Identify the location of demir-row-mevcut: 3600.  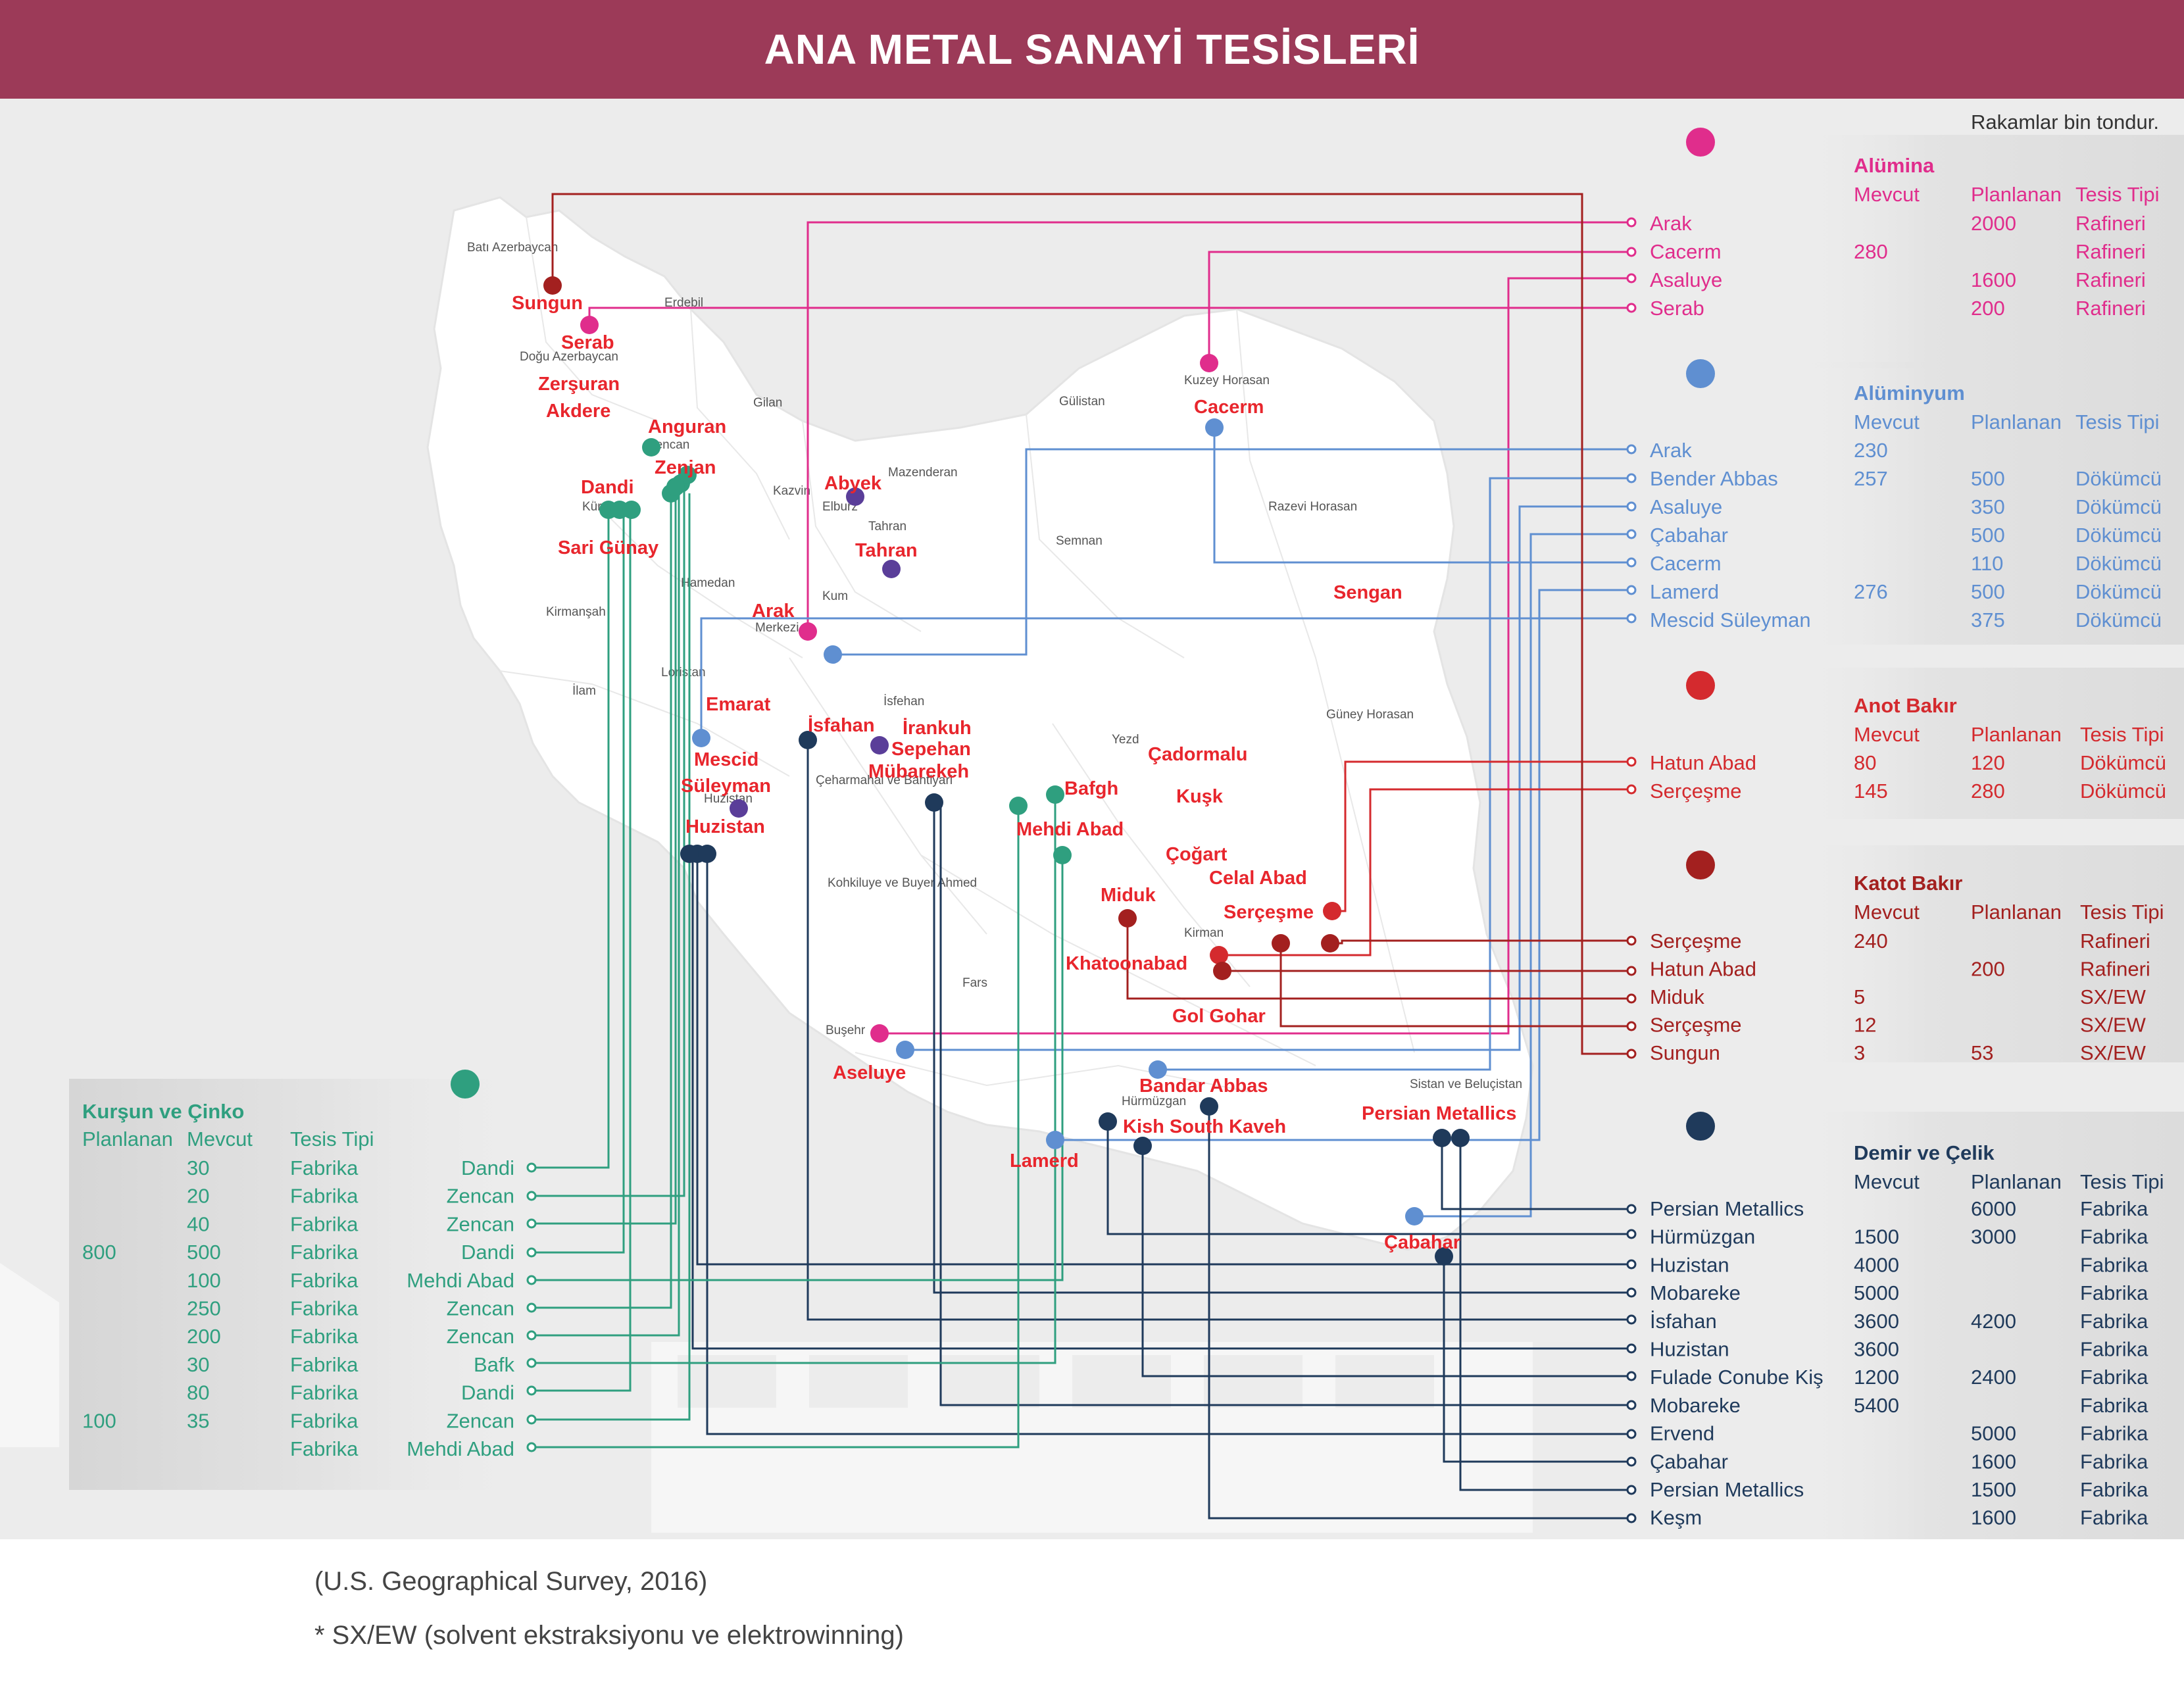
(1876, 1349).